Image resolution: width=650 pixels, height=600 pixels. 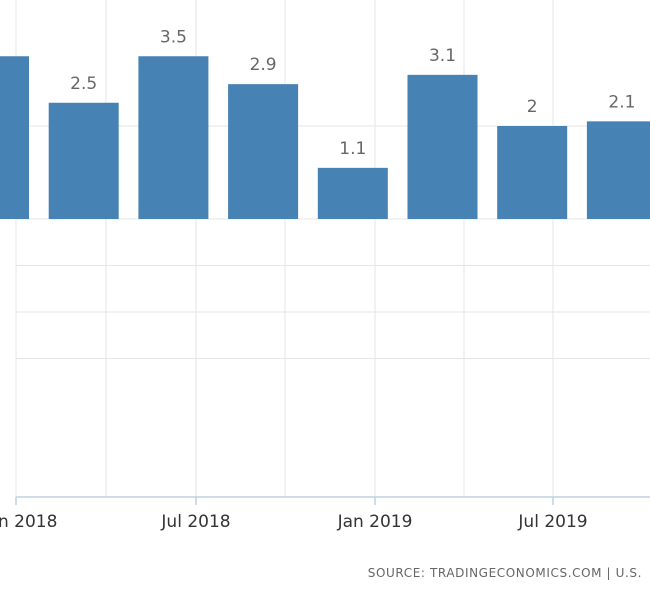 I want to click on source-text: SOURCE: TRADINGECONOMICS.COM | U.S., so click(x=504, y=573).